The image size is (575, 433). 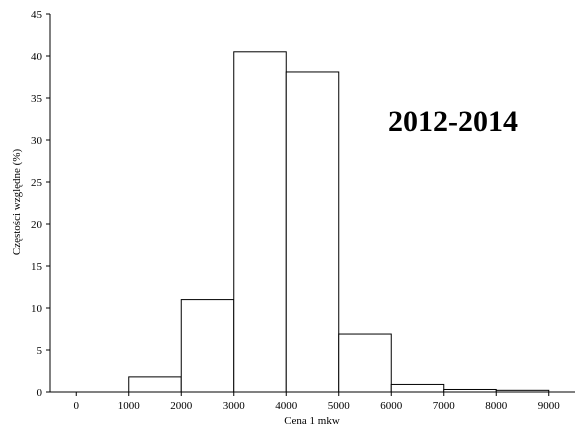 What do you see at coordinates (317, 402) in the screenshot?
I see `x-ticks: 0 1000 2000 3000 4000 5000 6000 7000 8000 9000` at bounding box center [317, 402].